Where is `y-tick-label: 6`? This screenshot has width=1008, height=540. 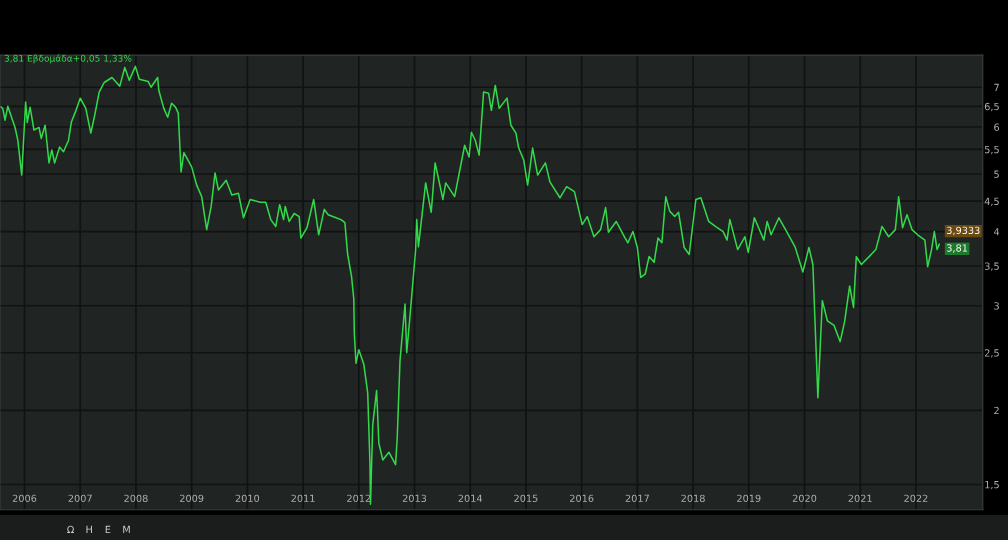
y-tick-label: 6 is located at coordinates (997, 127).